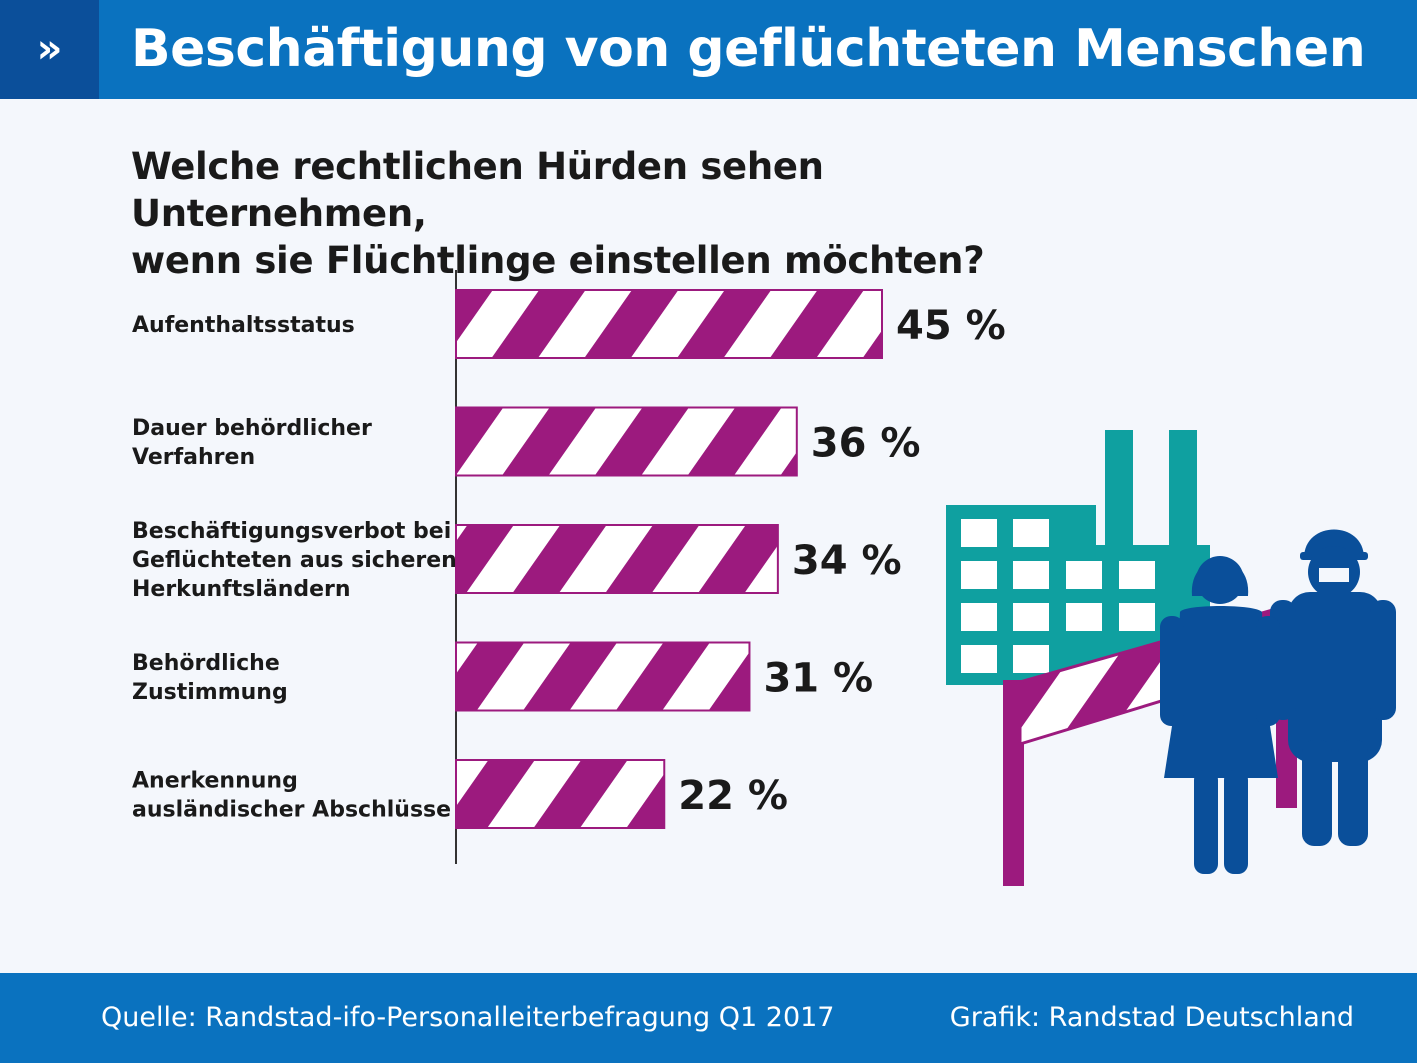 This screenshot has height=1063, width=1417. I want to click on page-title: Beschäftigung von geflüchteten Menschen, so click(748, 49).